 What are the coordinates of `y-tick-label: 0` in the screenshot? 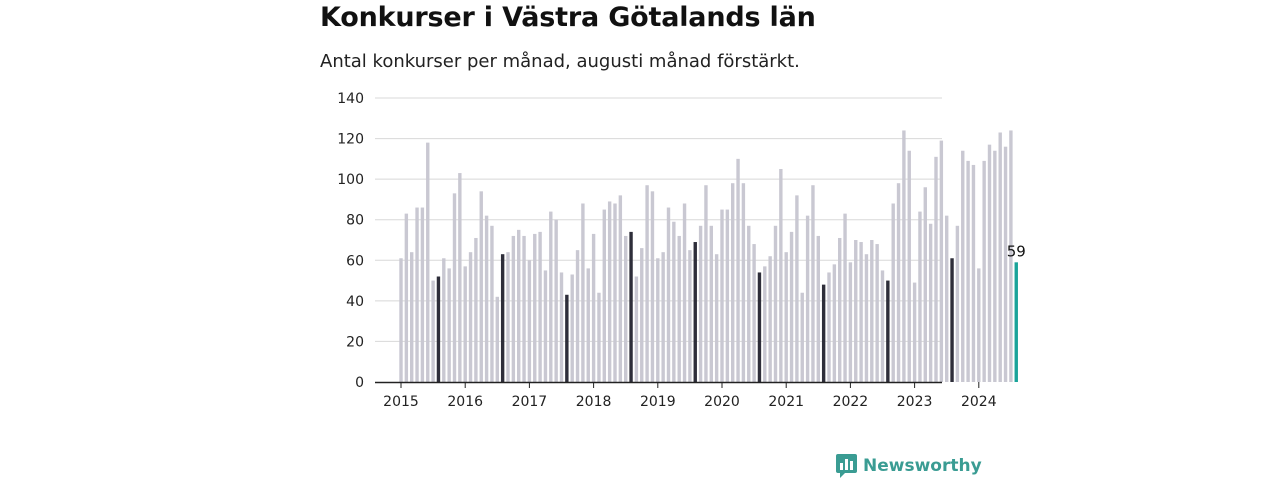 It's located at (359, 383).